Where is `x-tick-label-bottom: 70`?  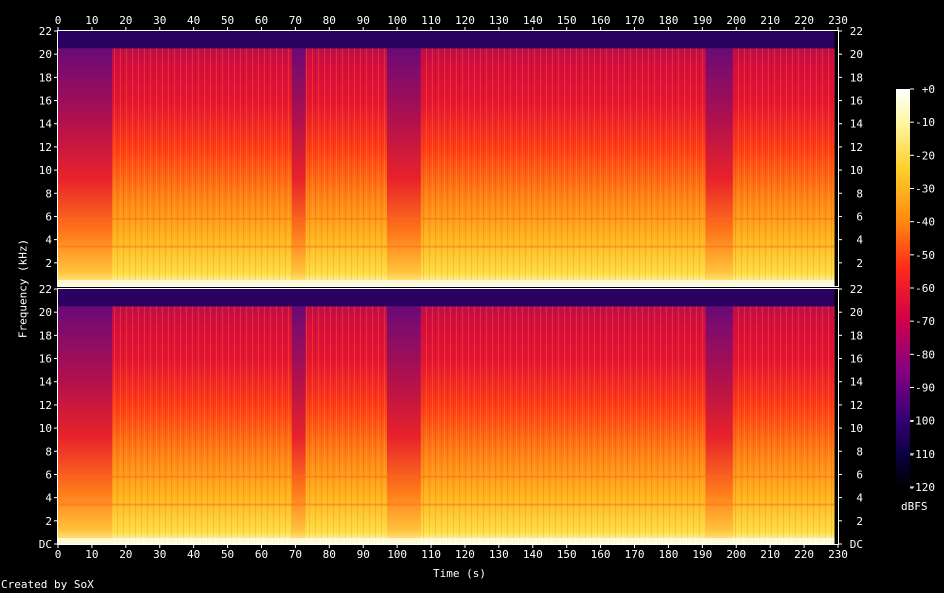 x-tick-label-bottom: 70 is located at coordinates (295, 554).